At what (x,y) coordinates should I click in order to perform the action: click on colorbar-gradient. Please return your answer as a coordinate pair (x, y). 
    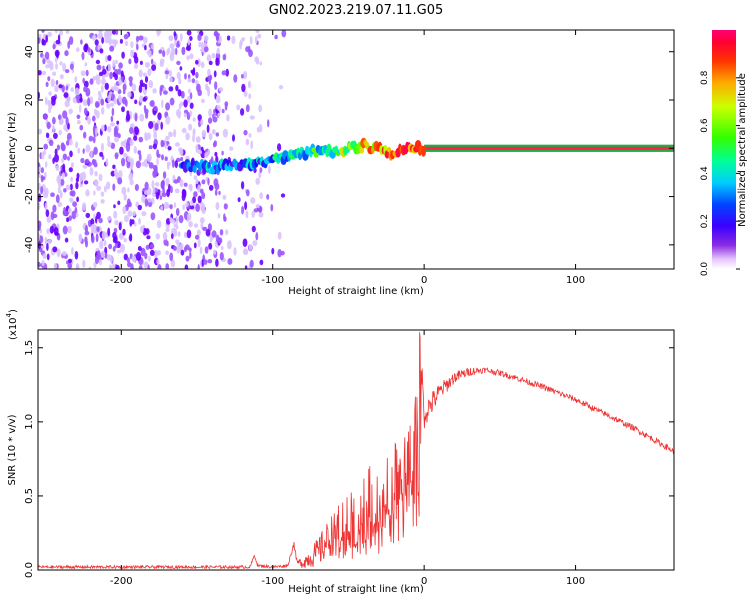
    Looking at the image, I should click on (724, 149).